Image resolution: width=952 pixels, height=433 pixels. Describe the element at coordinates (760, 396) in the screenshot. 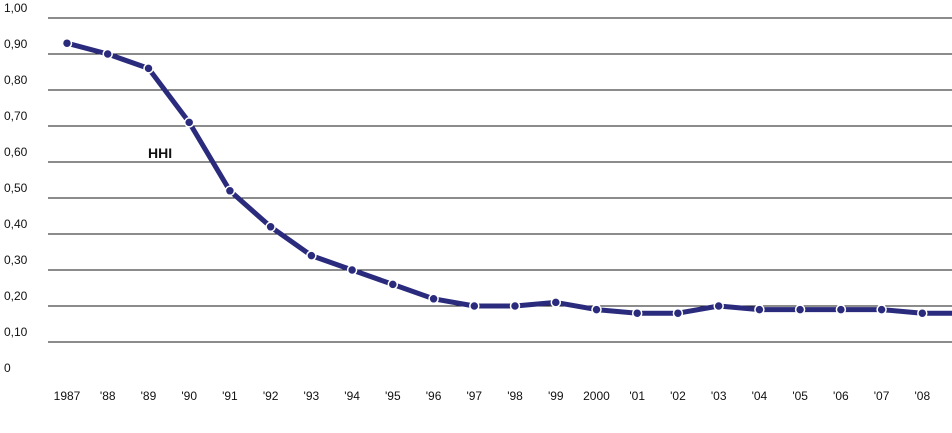

I see `x-tick-label: '04` at that location.